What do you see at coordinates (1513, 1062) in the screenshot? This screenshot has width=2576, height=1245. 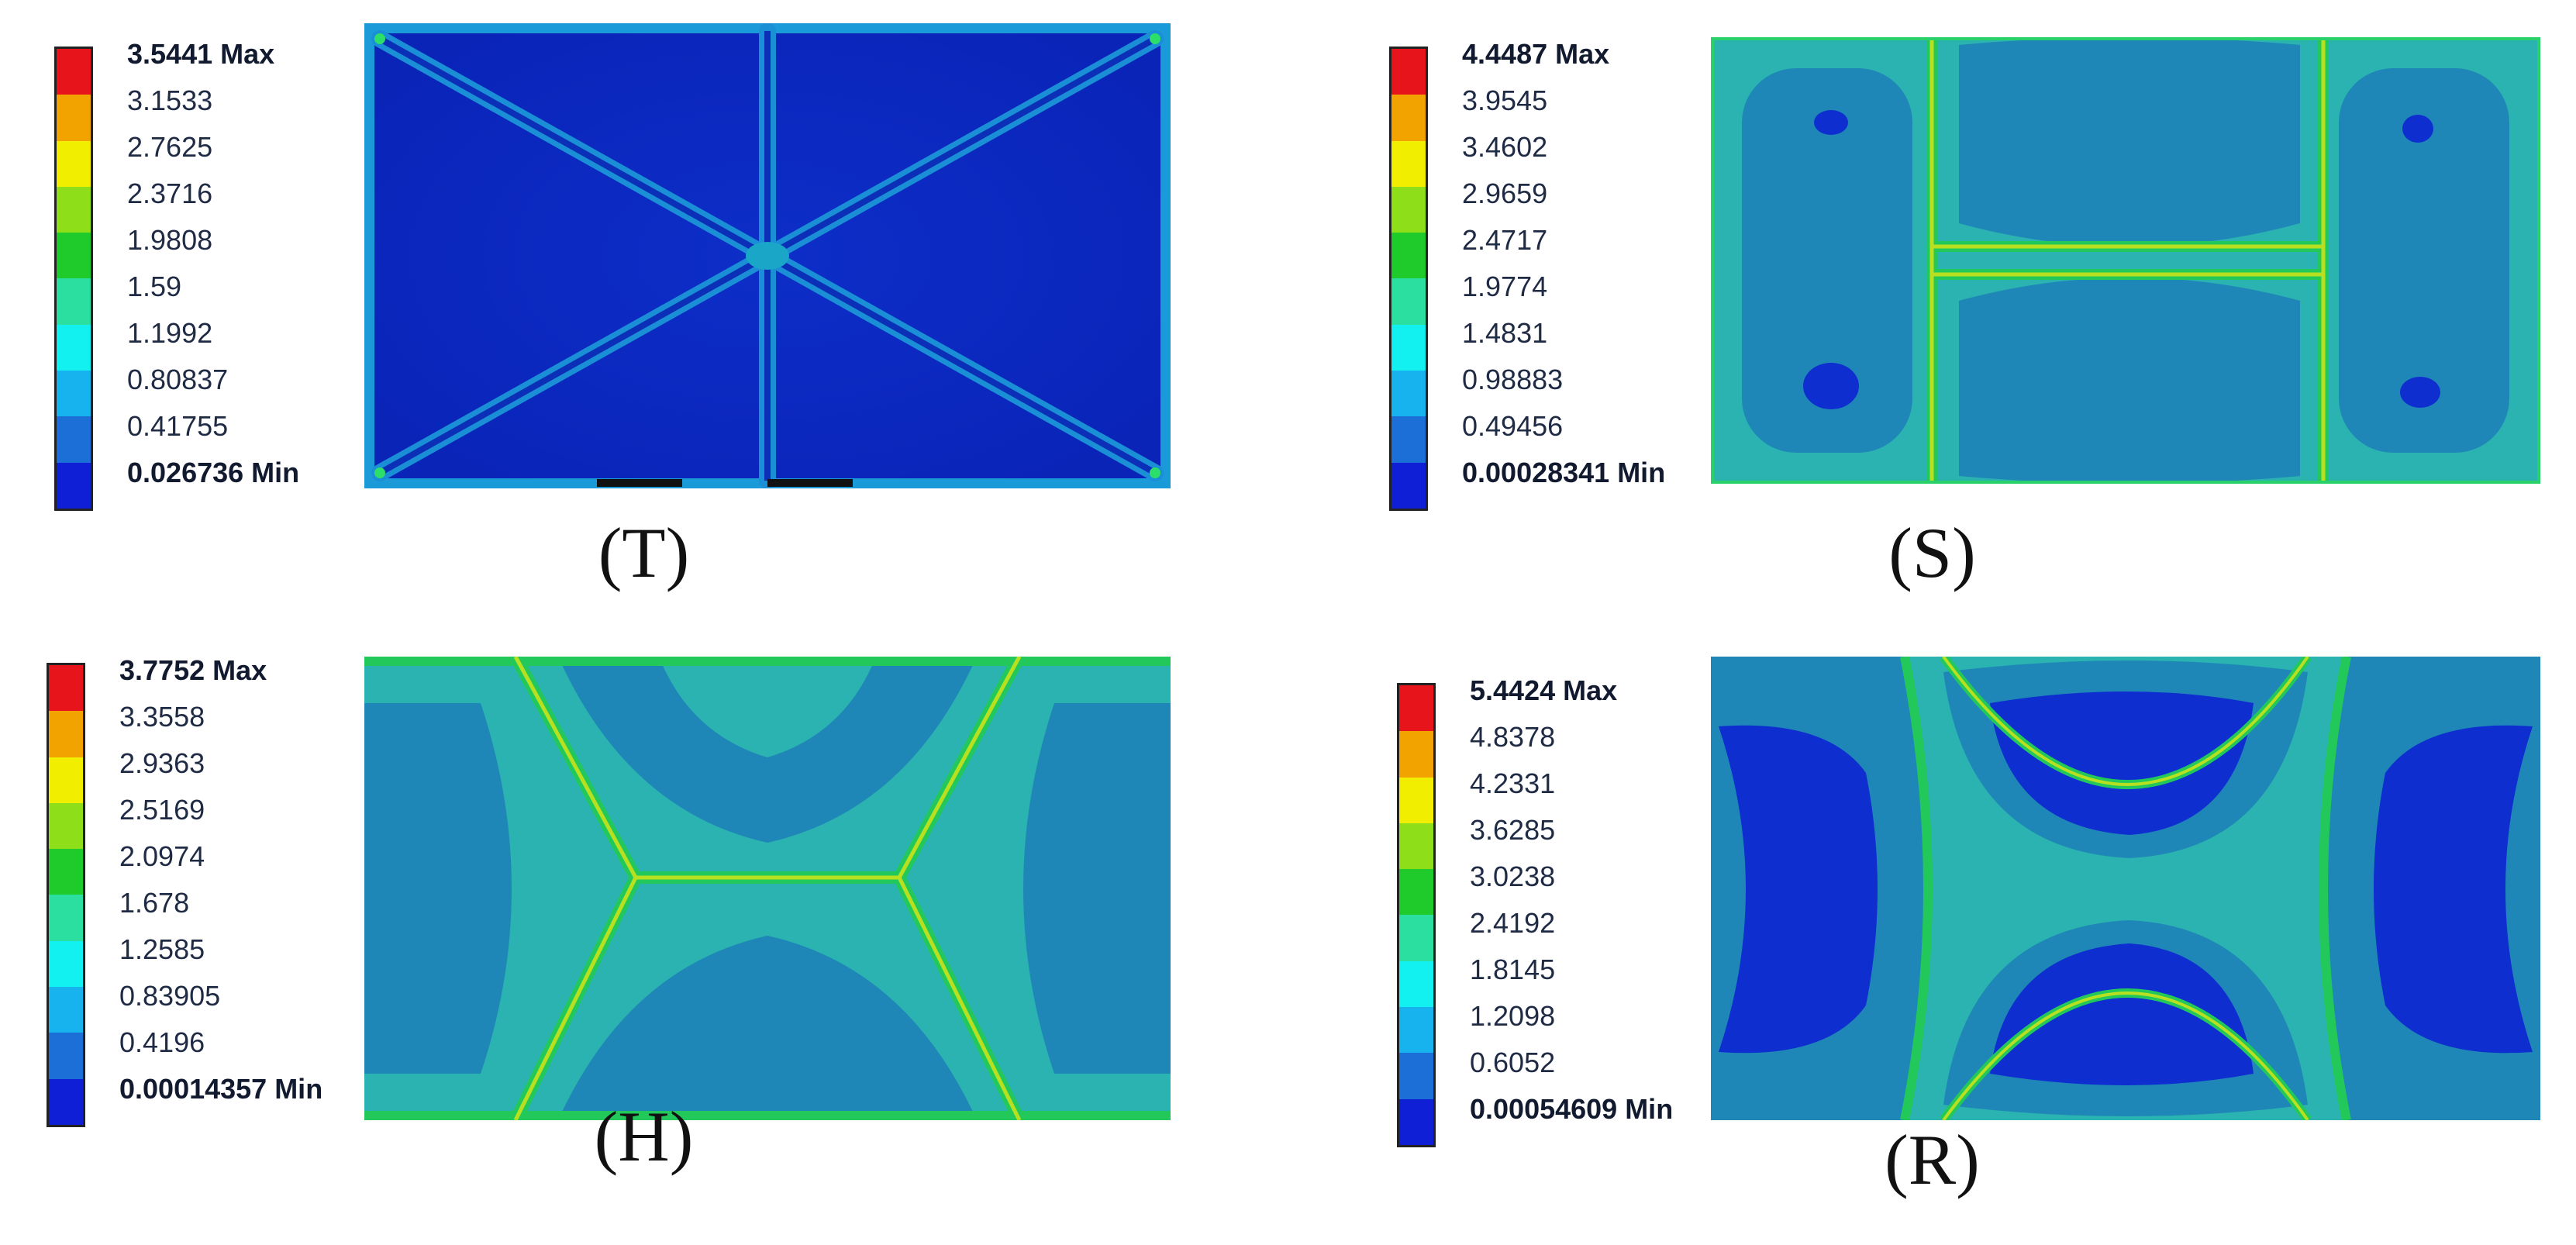 I see `legend-tick-label: 0.6052` at bounding box center [1513, 1062].